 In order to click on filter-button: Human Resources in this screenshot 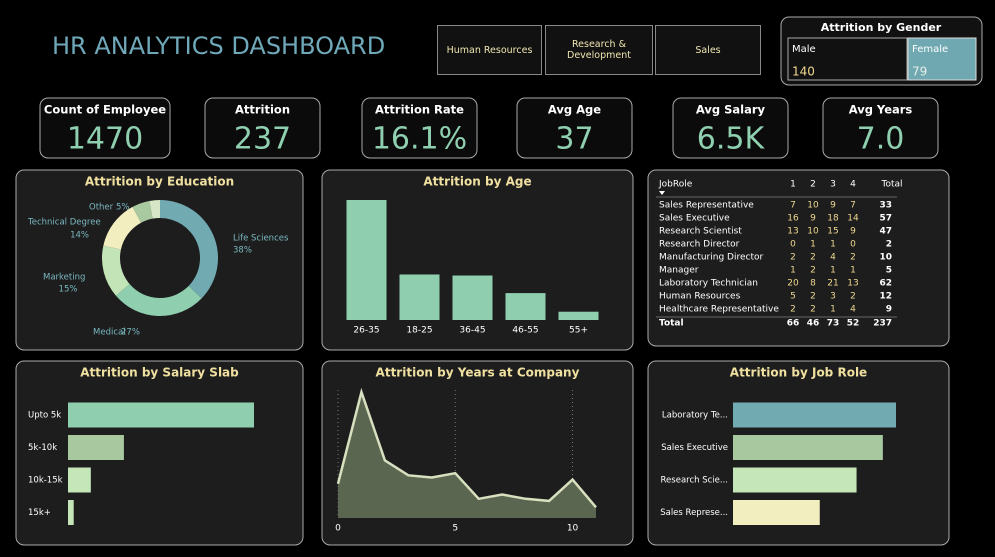, I will do `click(489, 50)`.